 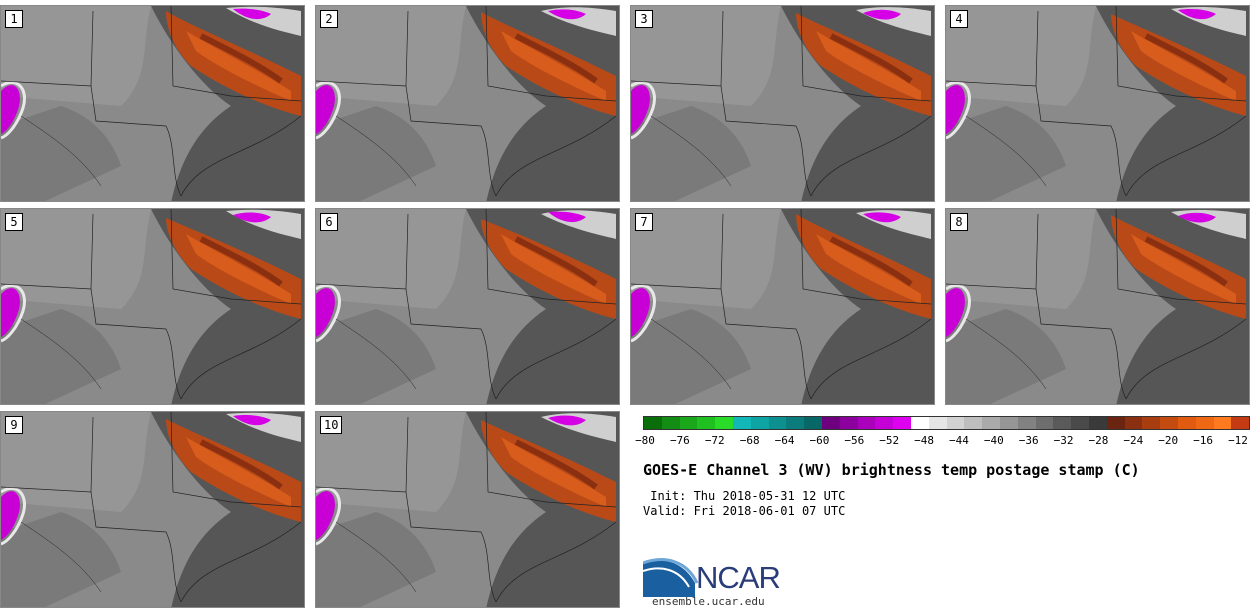 I want to click on postage-stamp-panel: 9, so click(x=152, y=509).